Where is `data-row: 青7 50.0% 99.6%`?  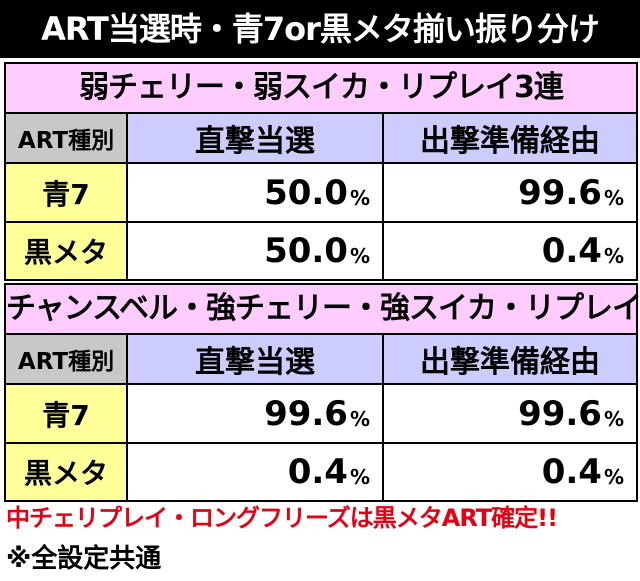 data-row: 青7 50.0% 99.6% is located at coordinates (321, 193).